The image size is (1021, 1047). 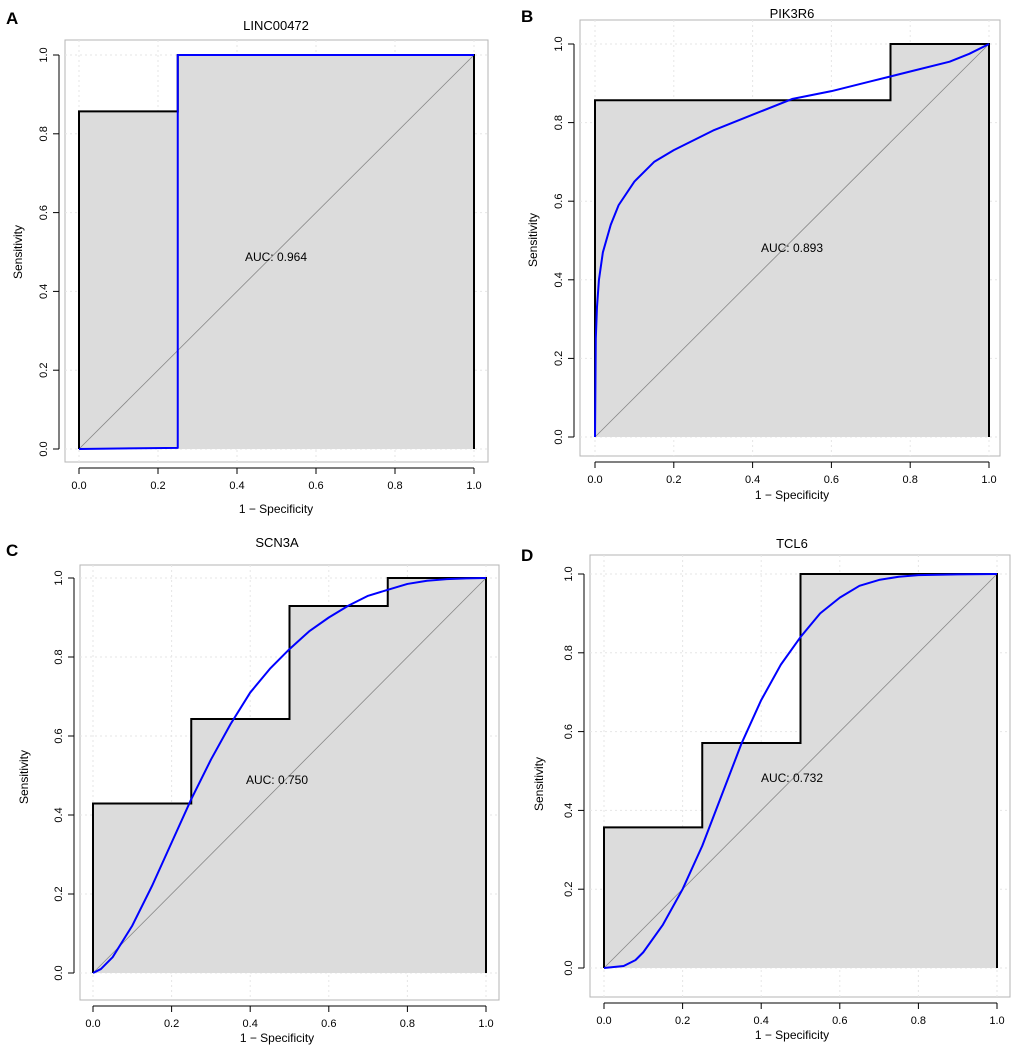 I want to click on panel-letter: A, so click(x=12, y=18).